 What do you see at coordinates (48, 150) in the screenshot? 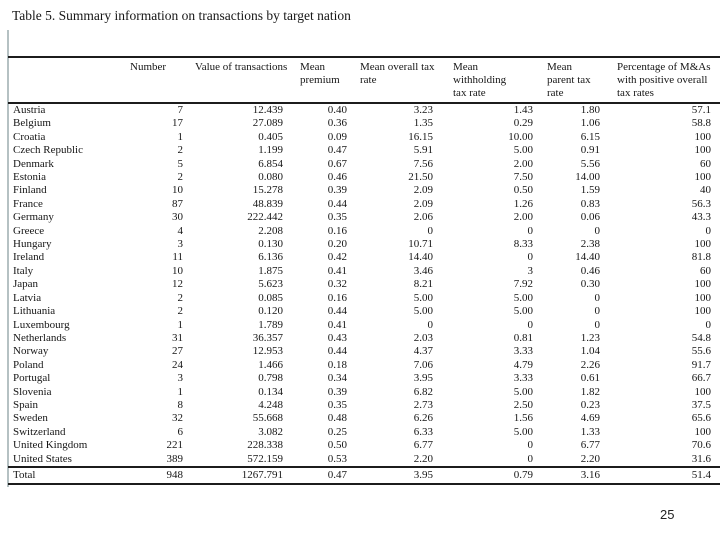
I see `table-cell: Czech Republic` at bounding box center [48, 150].